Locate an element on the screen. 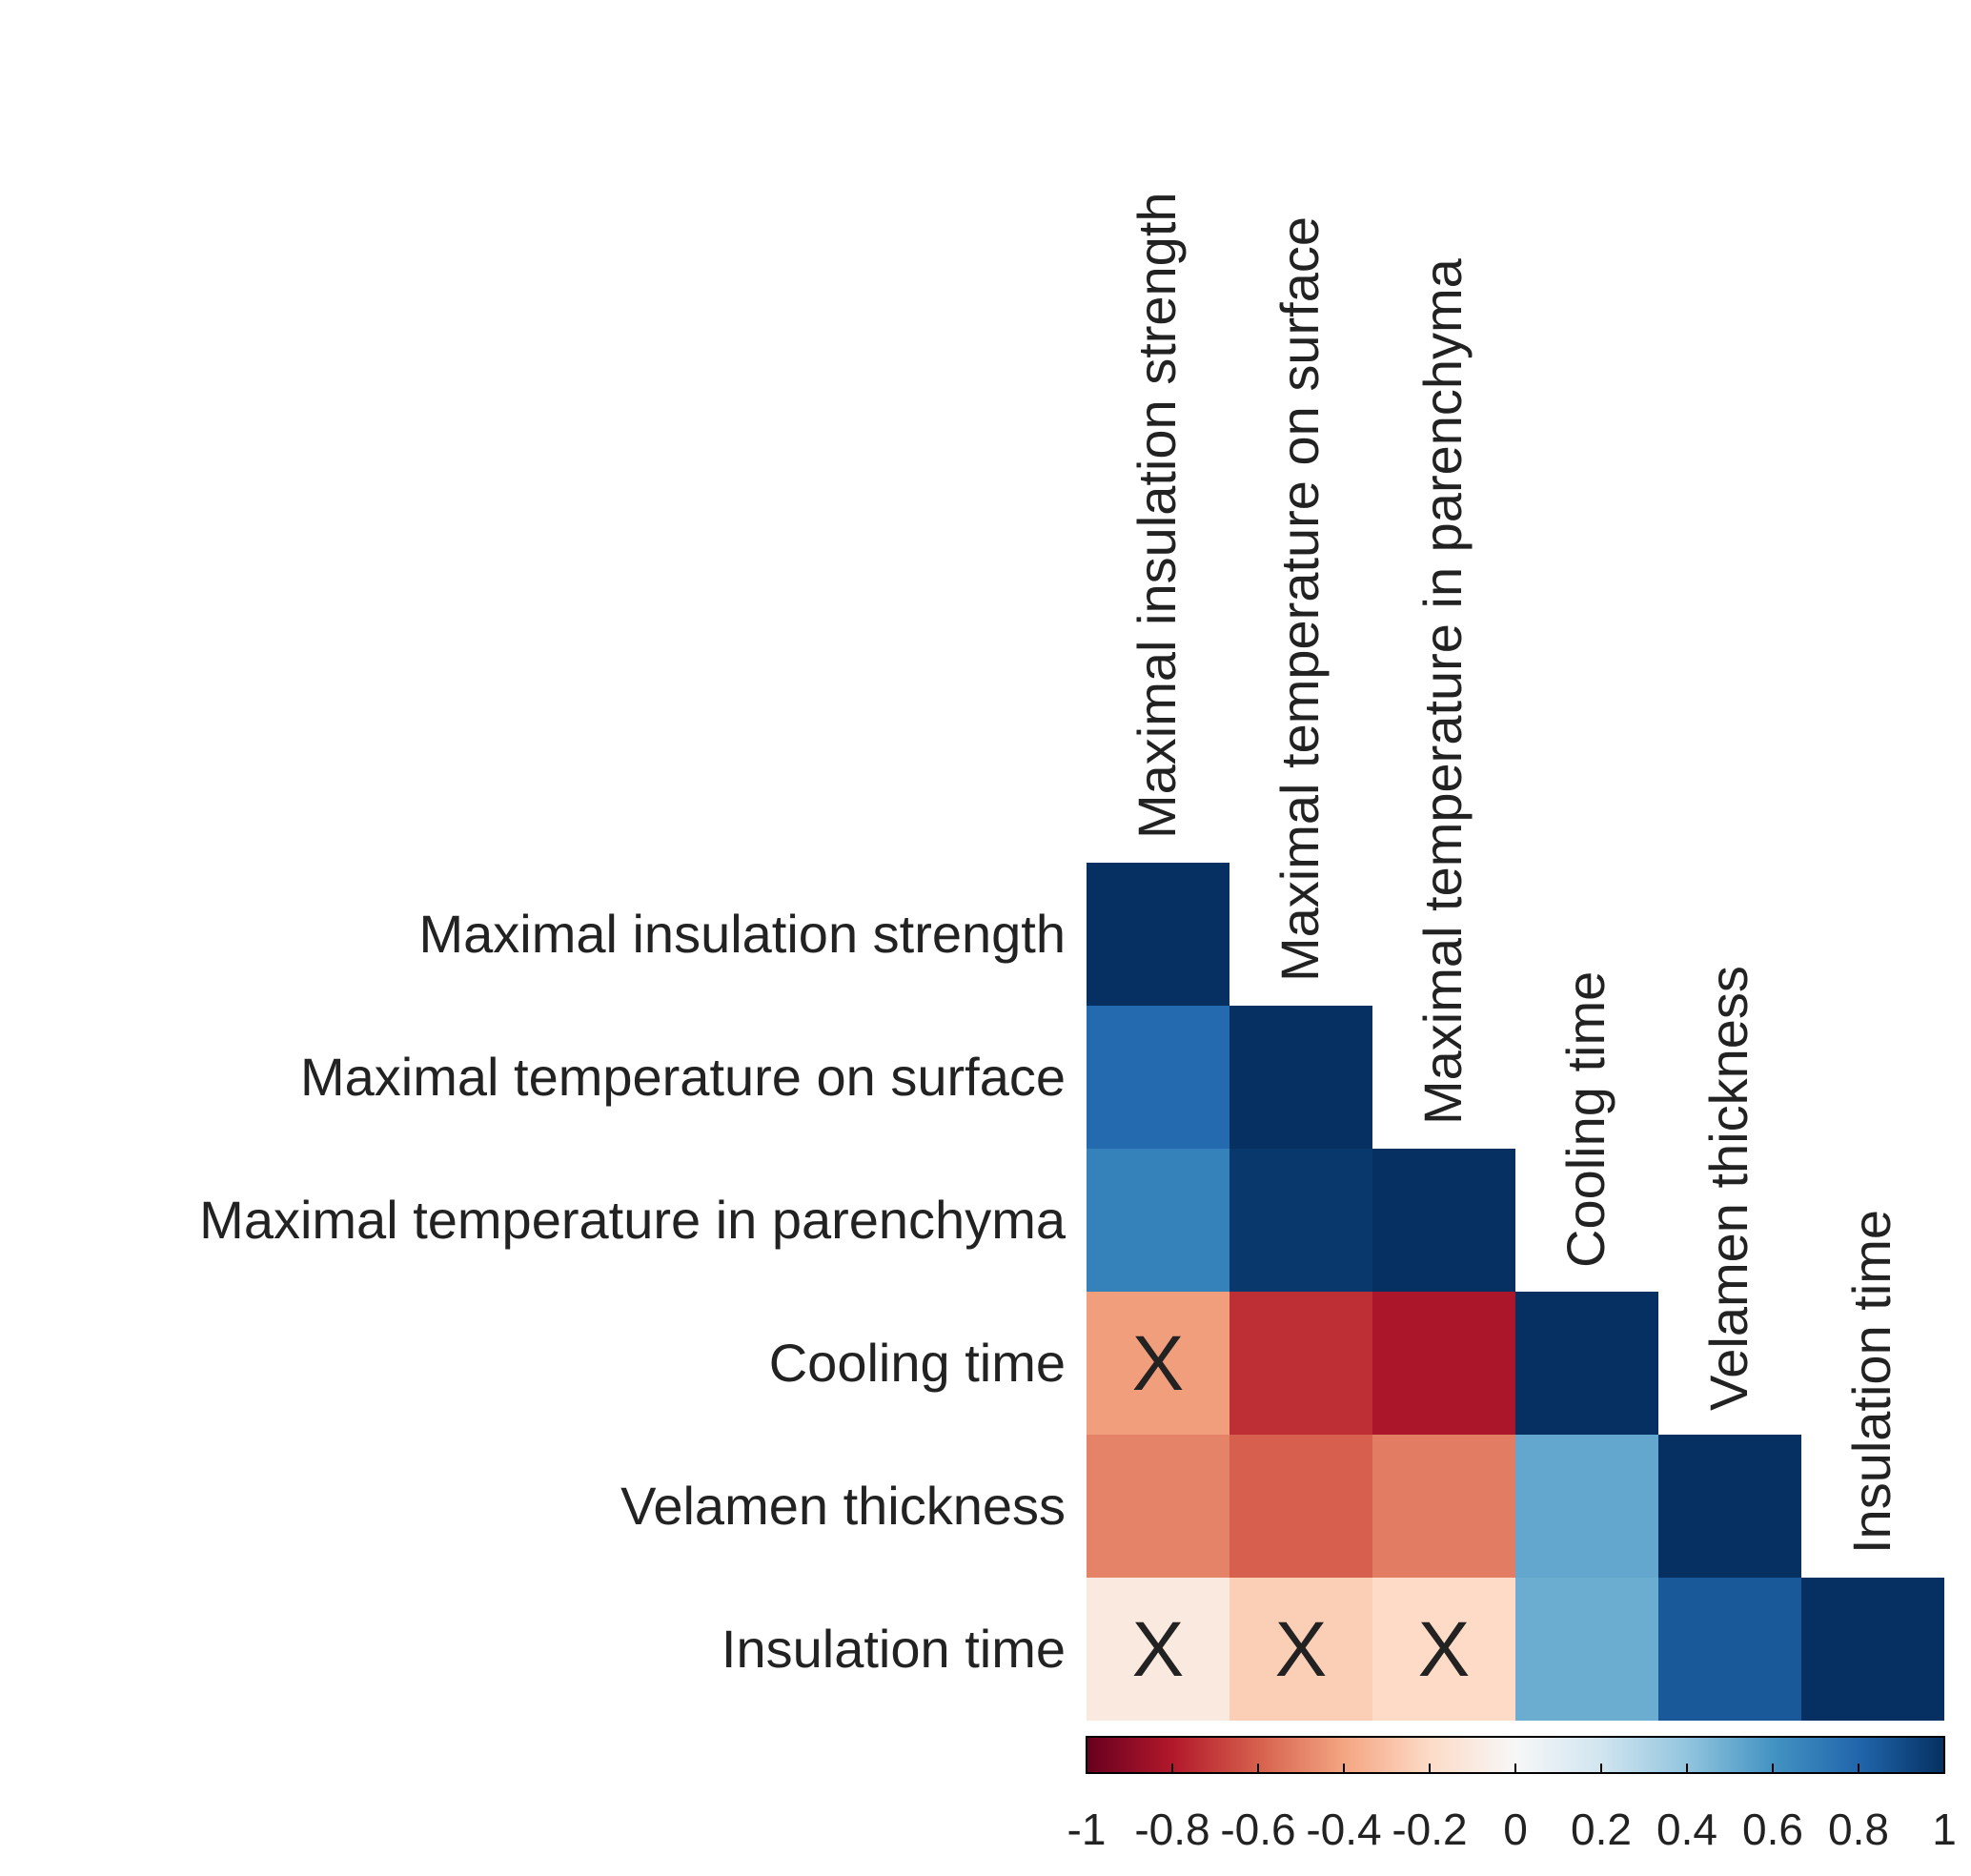  cell-maximal-temperature-in-parenchyma-vs-maximal-temperature-on-surface is located at coordinates (1300, 1220).